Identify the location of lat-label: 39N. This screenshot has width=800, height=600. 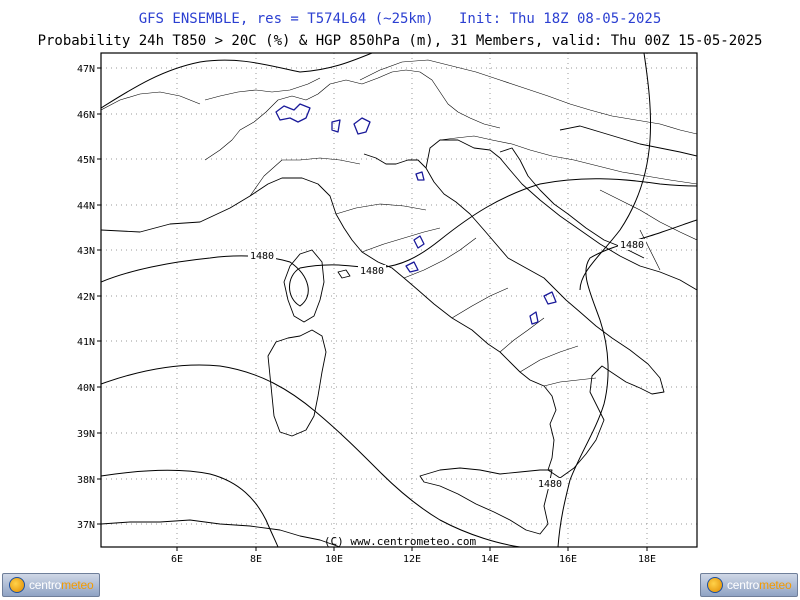
(86, 434).